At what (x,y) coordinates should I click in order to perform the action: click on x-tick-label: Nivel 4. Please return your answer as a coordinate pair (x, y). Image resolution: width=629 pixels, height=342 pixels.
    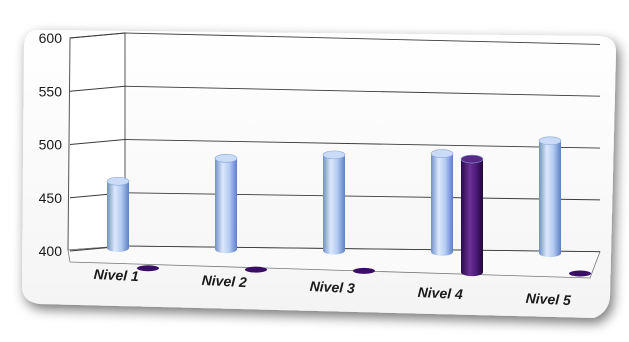
    Looking at the image, I should click on (440, 293).